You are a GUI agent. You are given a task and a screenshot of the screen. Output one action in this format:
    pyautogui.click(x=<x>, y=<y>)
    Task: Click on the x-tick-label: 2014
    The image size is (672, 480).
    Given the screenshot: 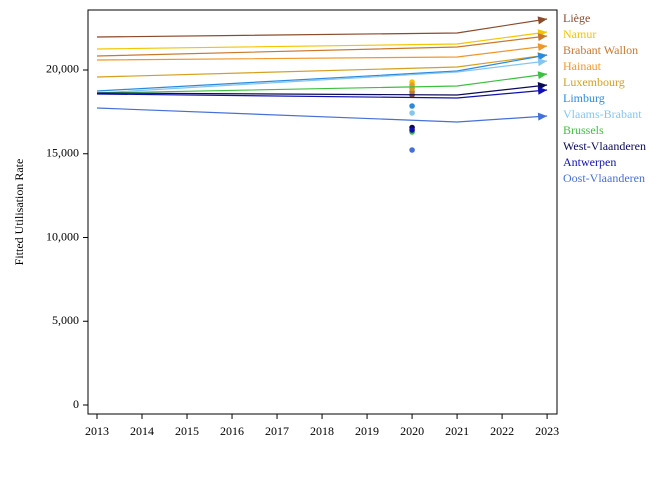 What is the action you would take?
    pyautogui.click(x=142, y=431)
    